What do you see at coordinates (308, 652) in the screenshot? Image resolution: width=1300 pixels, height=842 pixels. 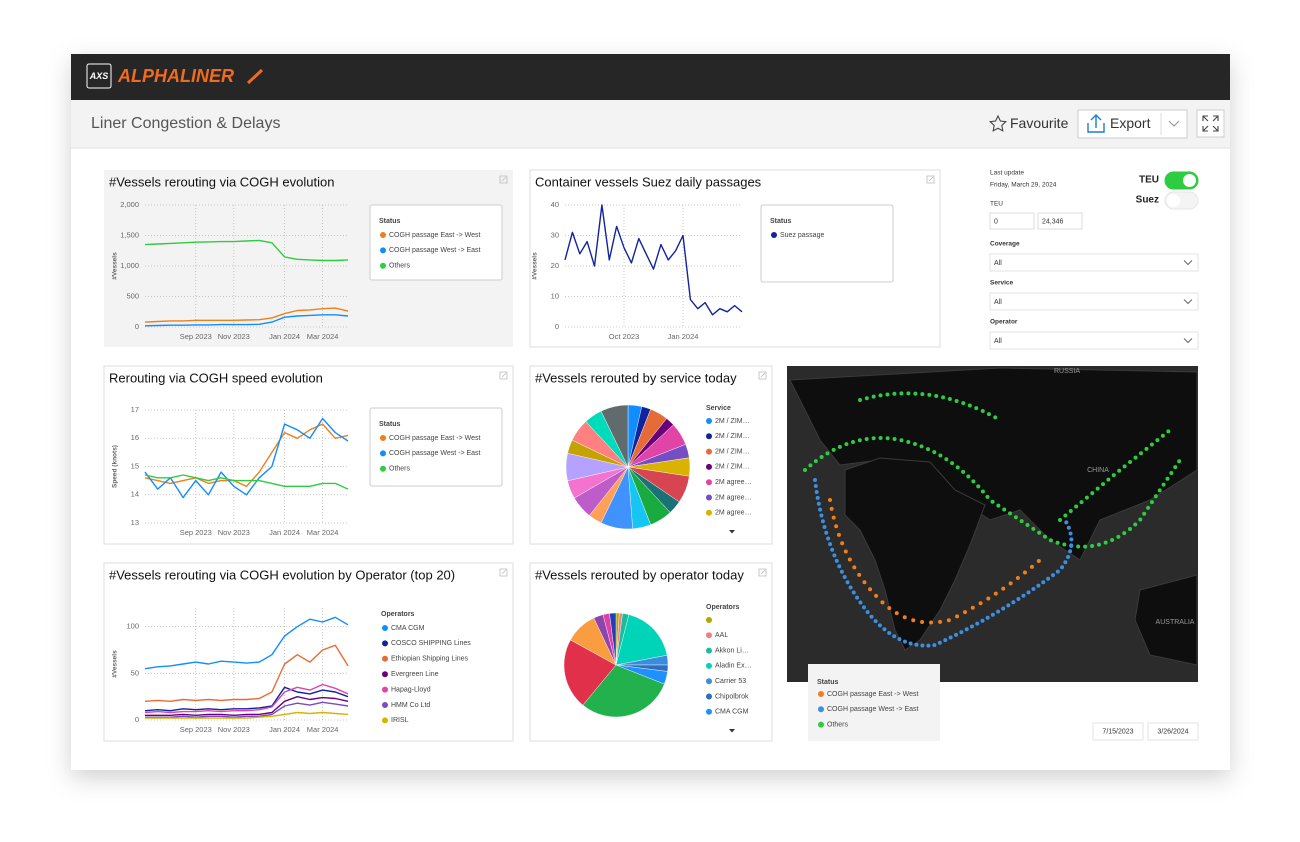 I see `chart-panel` at bounding box center [308, 652].